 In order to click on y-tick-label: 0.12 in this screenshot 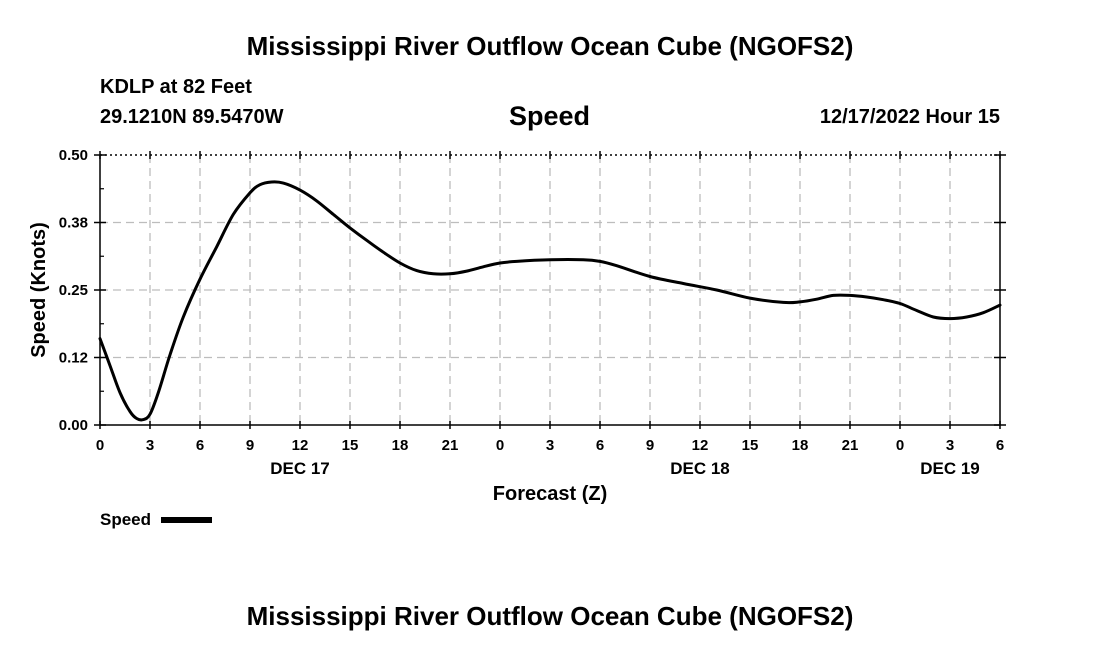, I will do `click(73, 358)`.